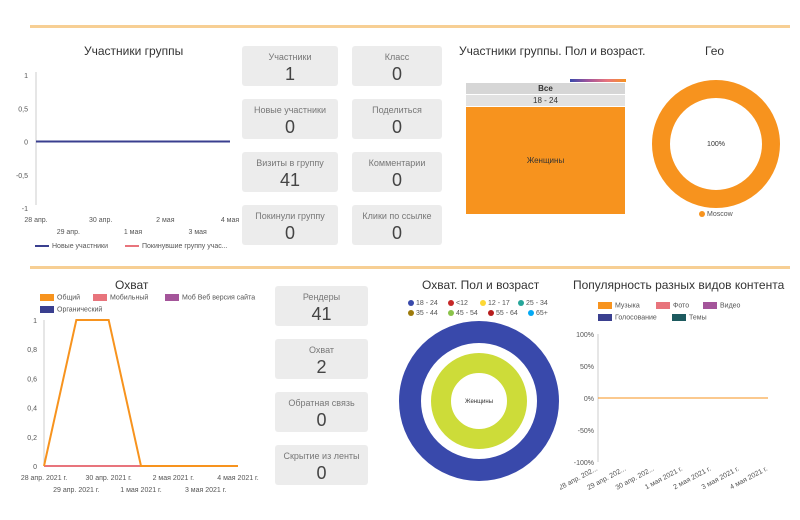 This screenshot has height=520, width=800. I want to click on x-tick-label: 30 апр., so click(100, 220).